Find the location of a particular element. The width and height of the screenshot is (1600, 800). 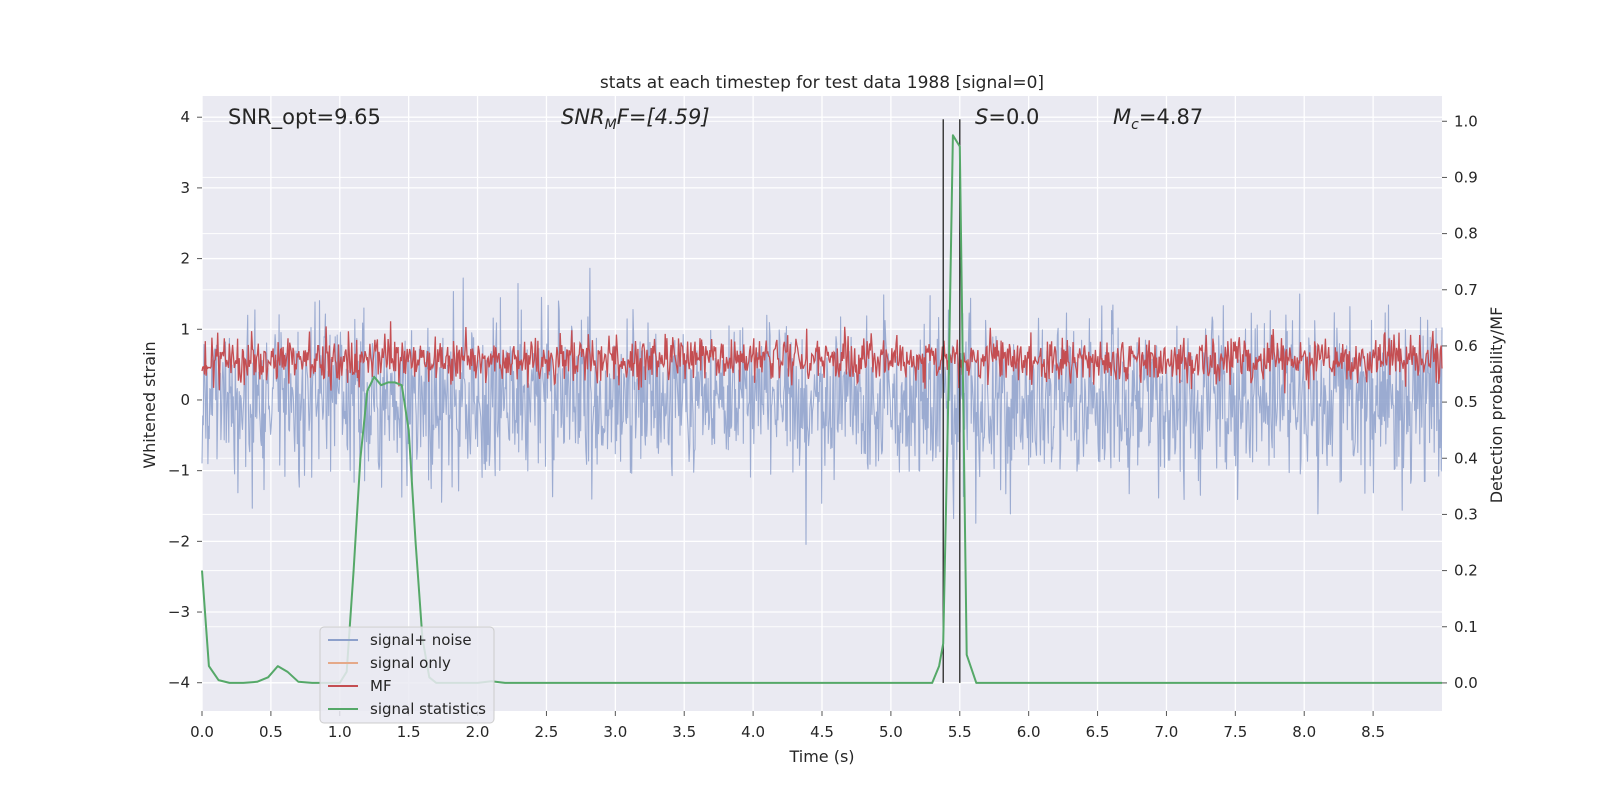

y-tick-label-left: −4 is located at coordinates (179, 683).